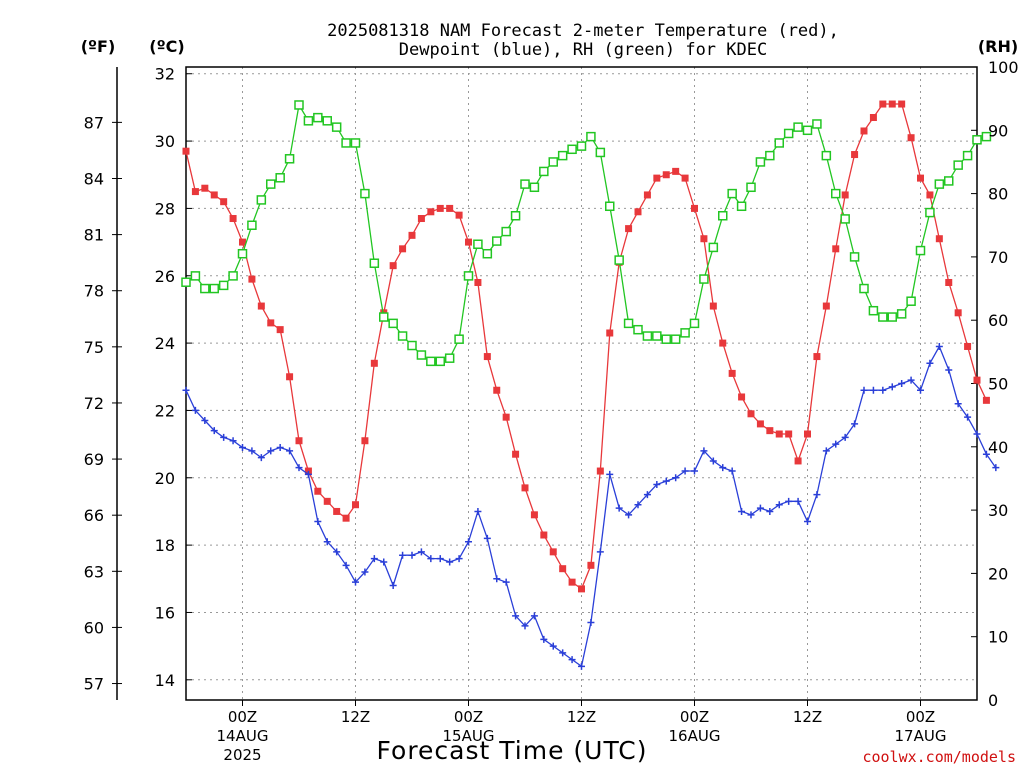  I want to click on celsius-tick-label: 30, so click(165, 141).